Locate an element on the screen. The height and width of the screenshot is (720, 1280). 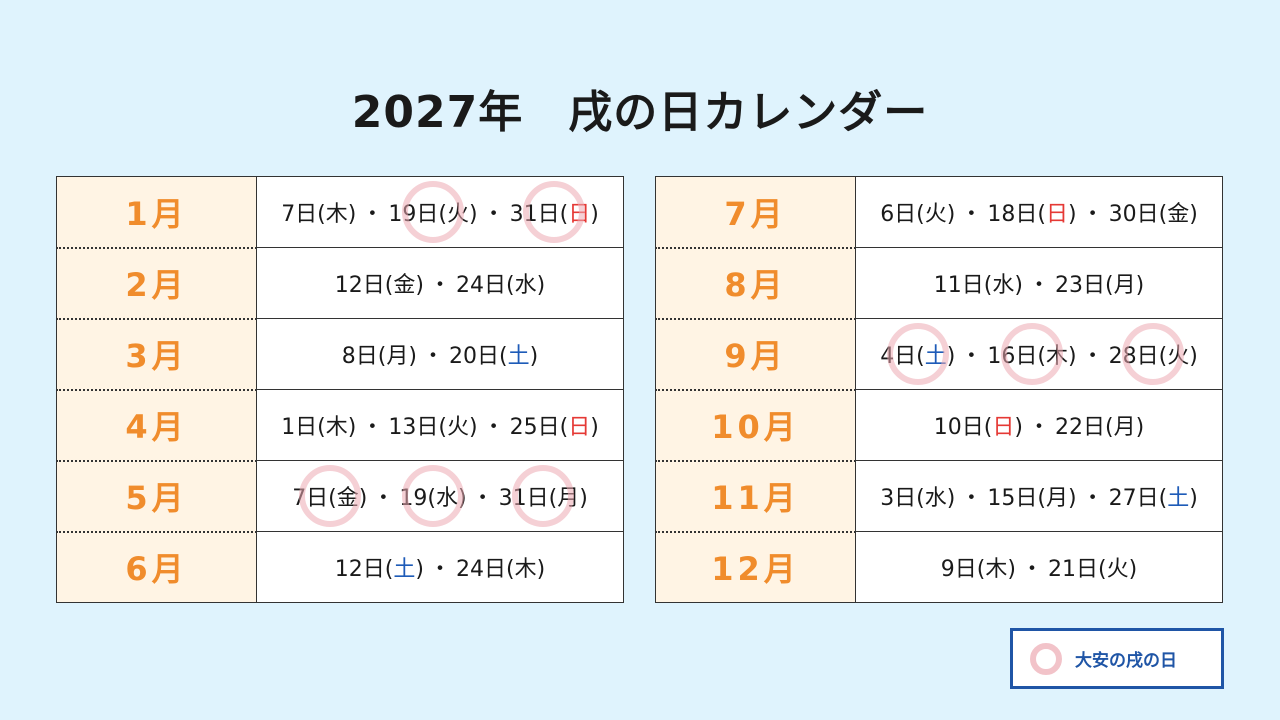
inu-no-hi-date: 30日(金) is located at coordinates (1153, 212).